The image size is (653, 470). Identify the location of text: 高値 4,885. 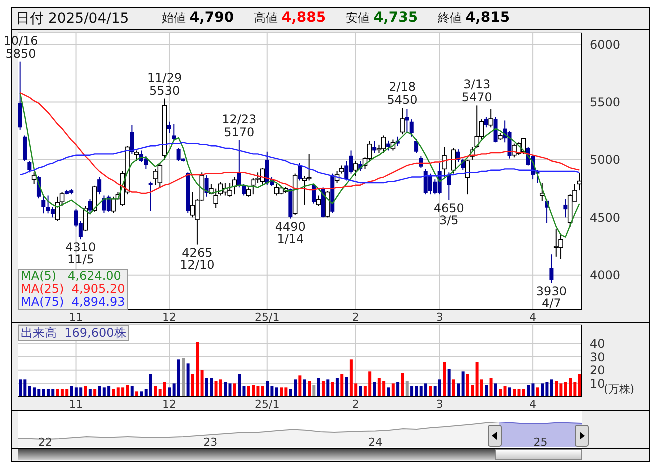
(290, 18).